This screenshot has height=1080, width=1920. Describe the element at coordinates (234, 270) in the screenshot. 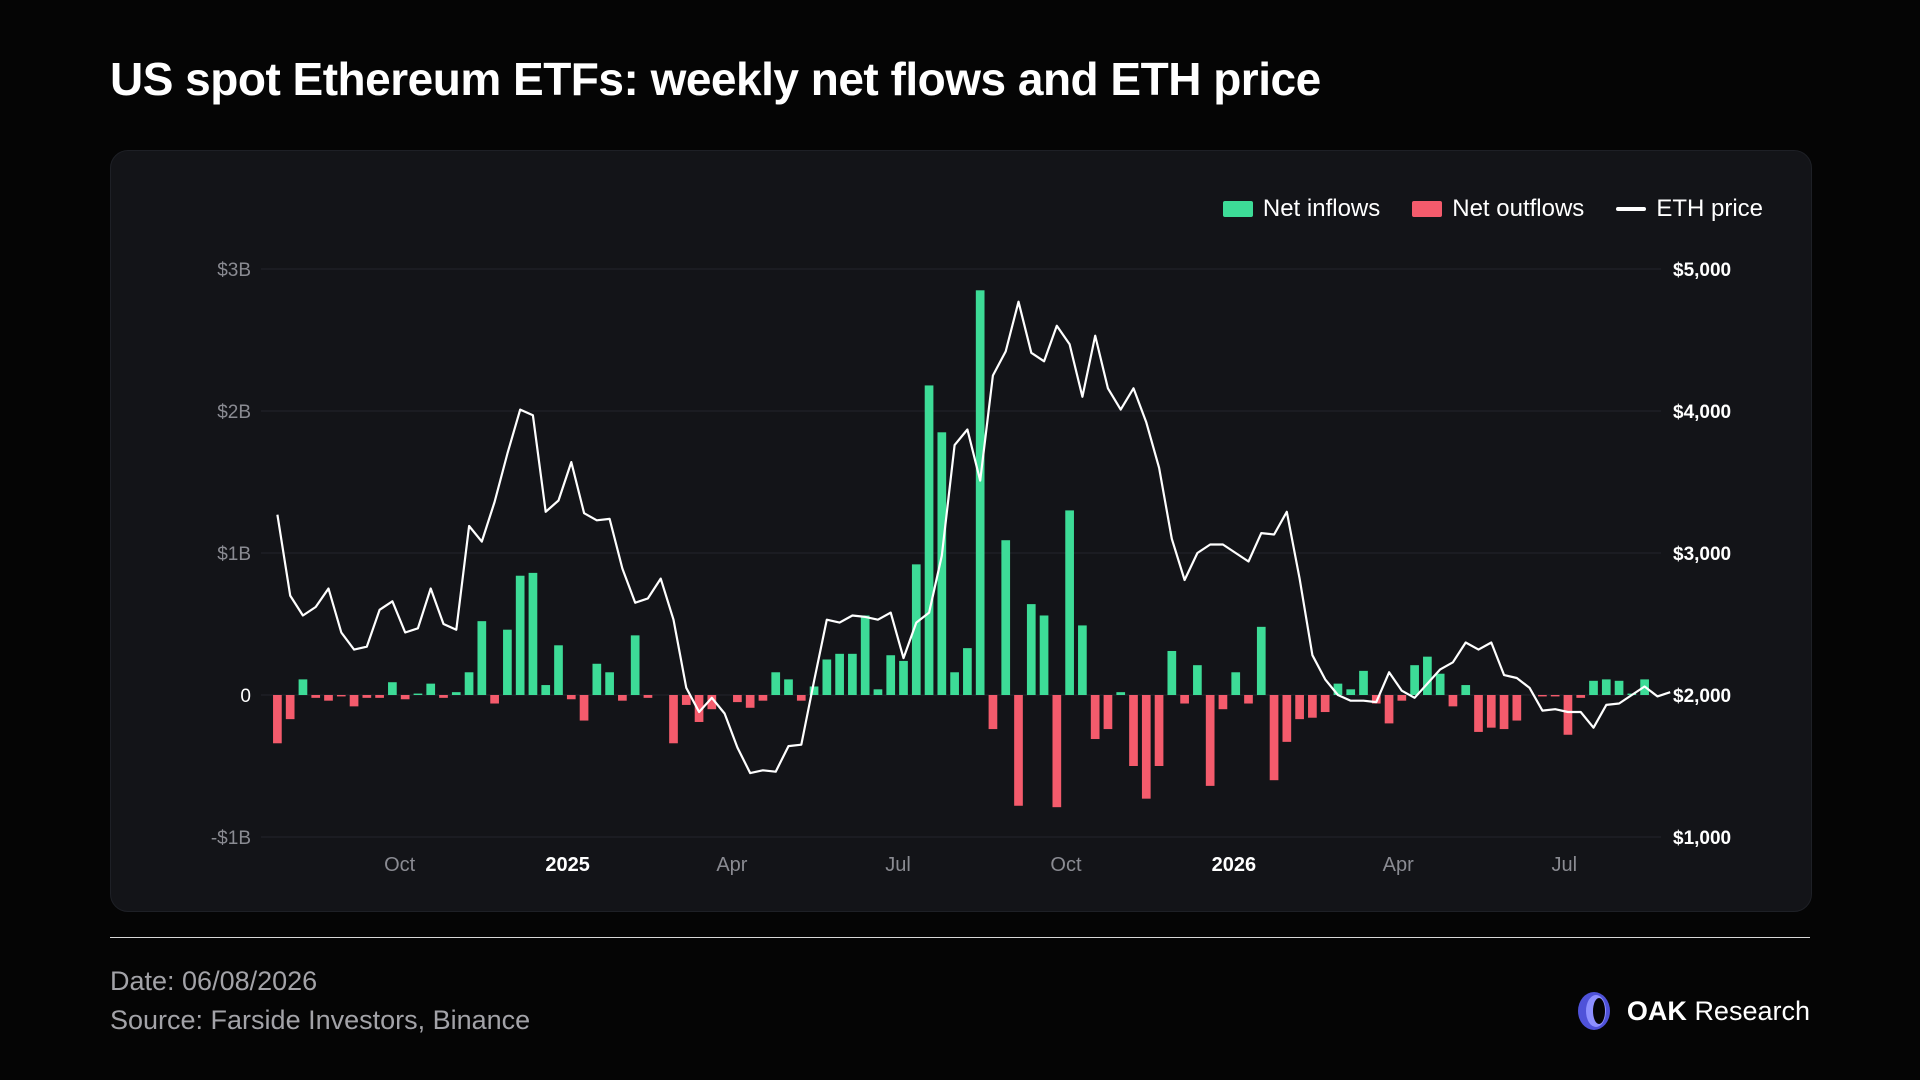

I see `left-axis-tick-label: $3B` at that location.